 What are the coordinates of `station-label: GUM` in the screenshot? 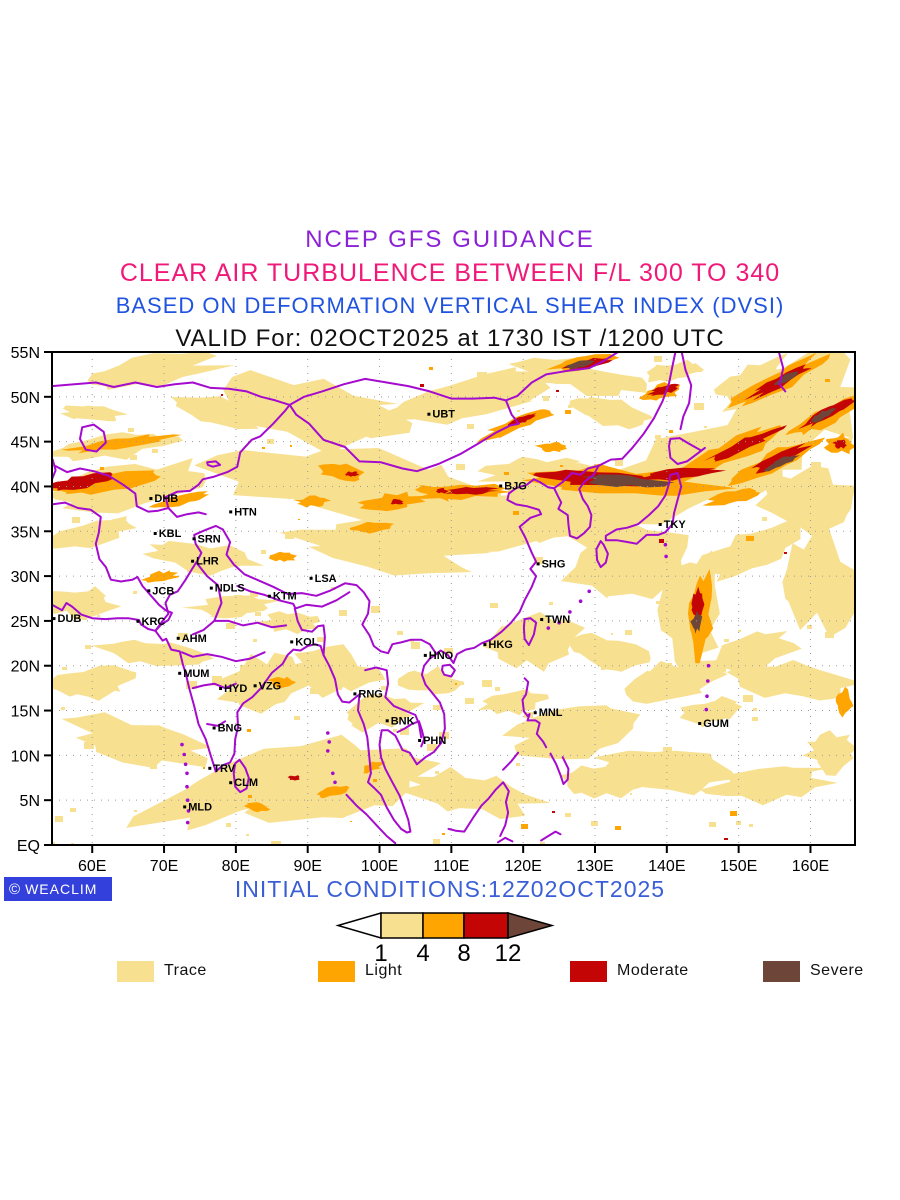 It's located at (716, 724).